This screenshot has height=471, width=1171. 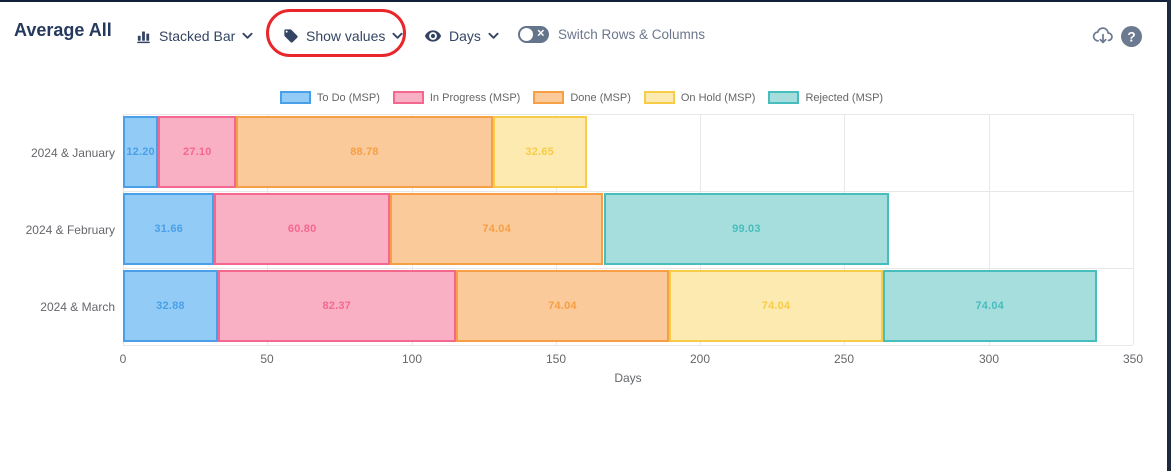 I want to click on toggle-x-icon: ✕, so click(x=540, y=34).